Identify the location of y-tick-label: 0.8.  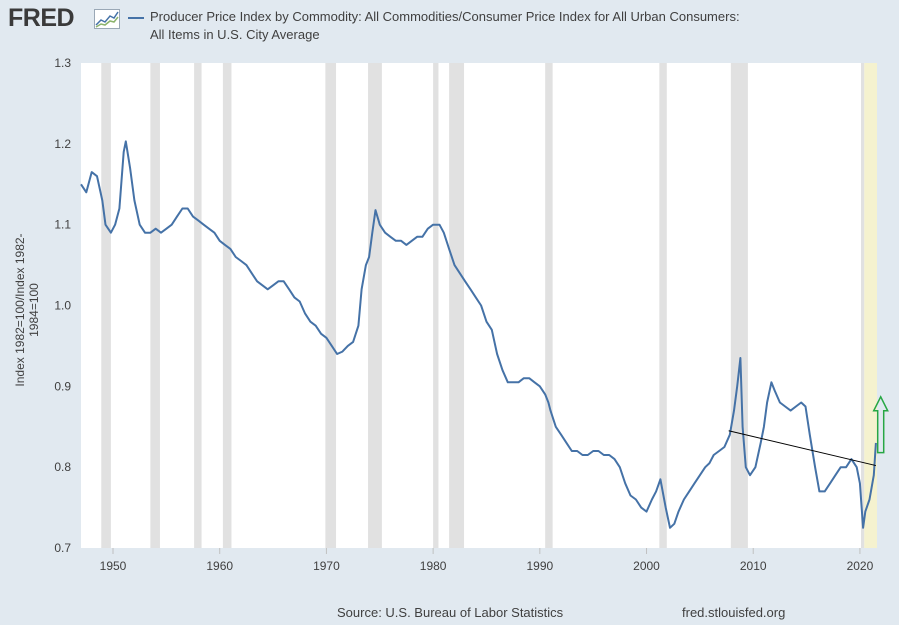
(62, 467).